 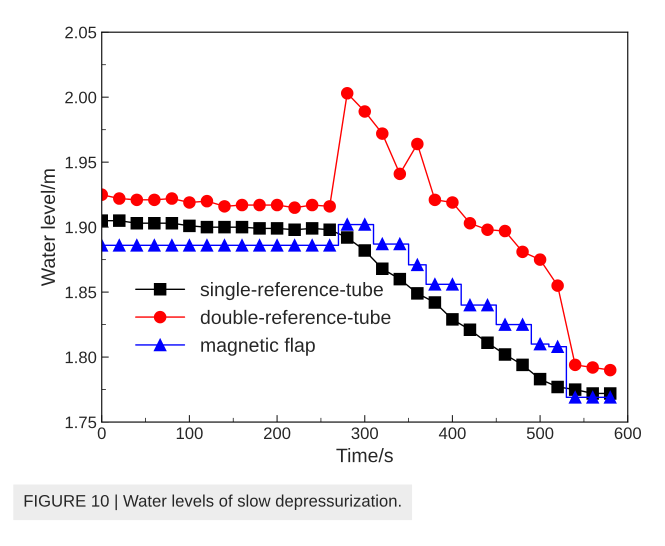 What do you see at coordinates (102, 433) in the screenshot?
I see `x-tick-label: 0` at bounding box center [102, 433].